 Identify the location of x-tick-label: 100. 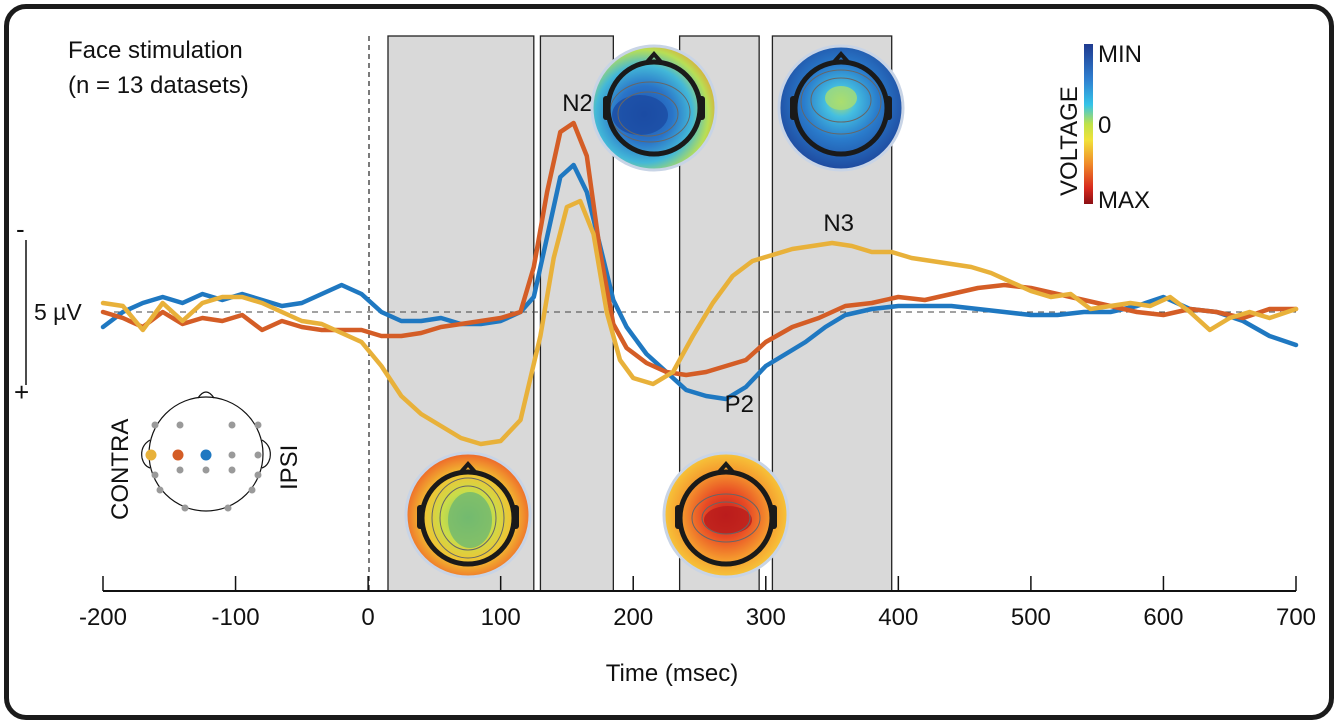
(501, 617).